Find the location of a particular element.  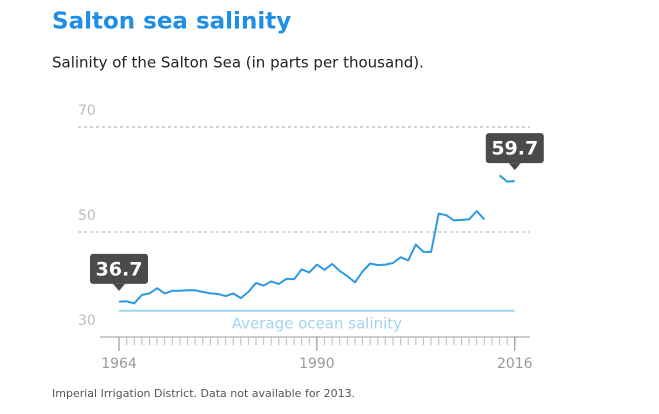

x-tick-label: 1990 is located at coordinates (317, 364).